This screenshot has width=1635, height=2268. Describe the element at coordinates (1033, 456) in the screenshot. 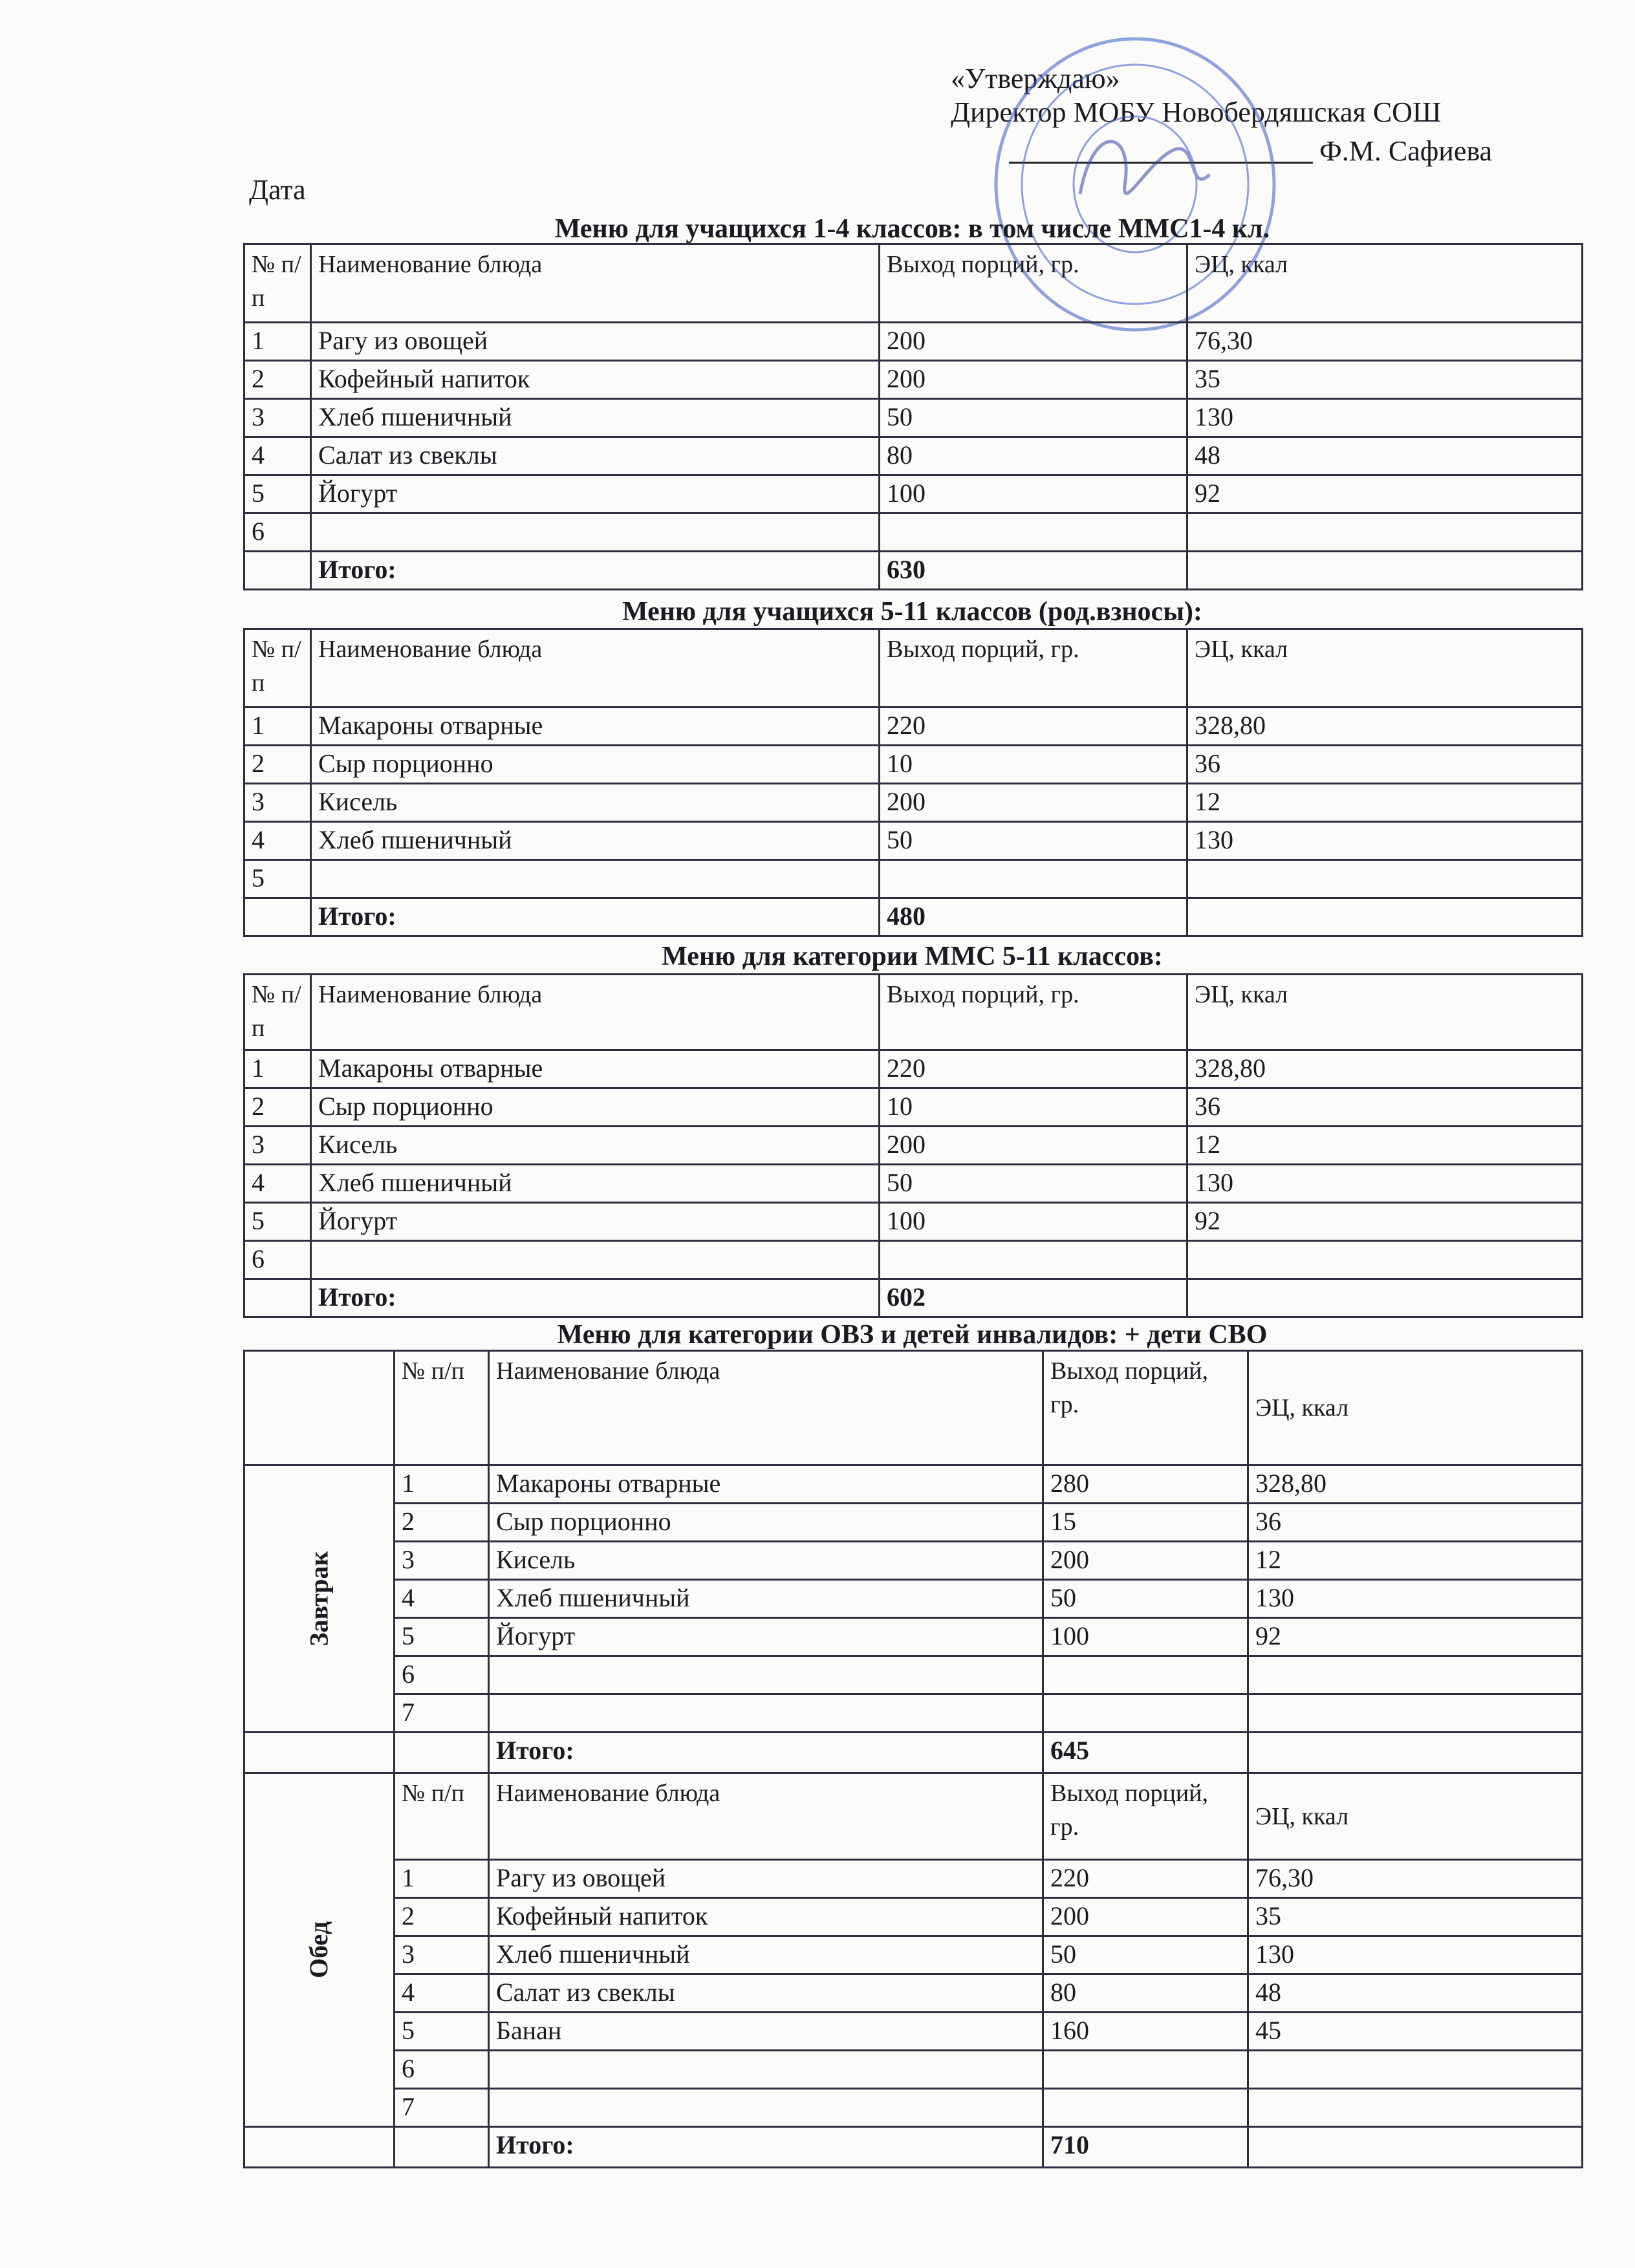

I see `cell-weight: 80` at that location.